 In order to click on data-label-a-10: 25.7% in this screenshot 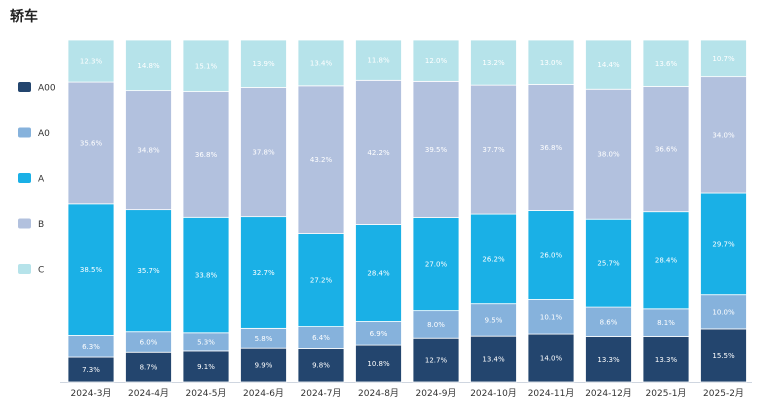, I will do `click(608, 264)`.